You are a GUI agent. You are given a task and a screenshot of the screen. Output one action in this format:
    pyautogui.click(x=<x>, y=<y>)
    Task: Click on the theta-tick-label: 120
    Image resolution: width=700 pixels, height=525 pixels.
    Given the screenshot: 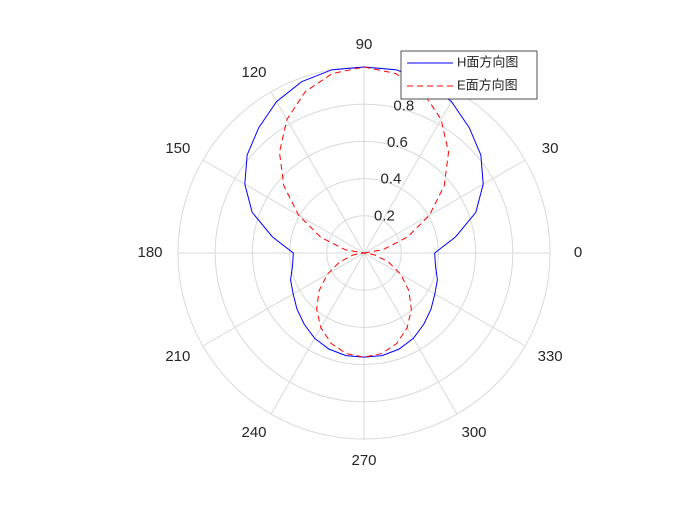 What is the action you would take?
    pyautogui.click(x=253, y=72)
    